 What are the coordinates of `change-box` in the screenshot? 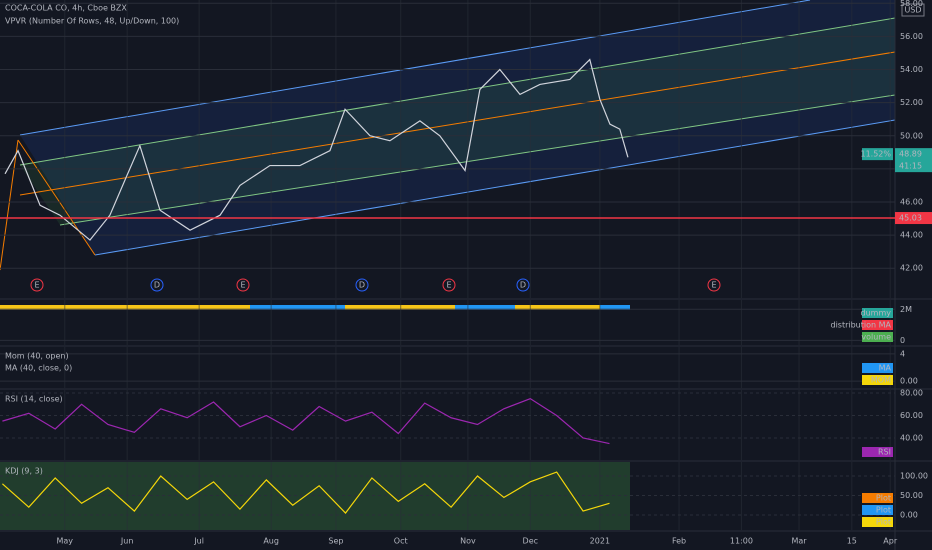 It's located at (877, 154).